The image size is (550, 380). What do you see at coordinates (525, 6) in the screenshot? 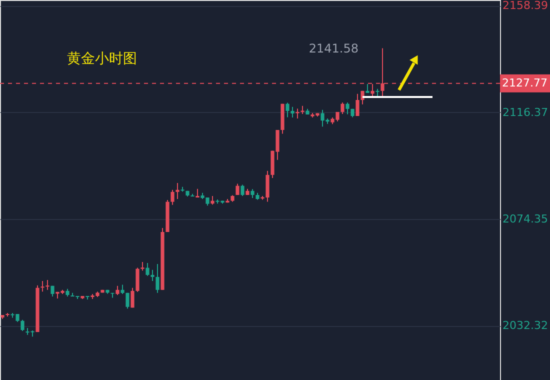
I see `y-tick-label: 2158.39` at bounding box center [525, 6].